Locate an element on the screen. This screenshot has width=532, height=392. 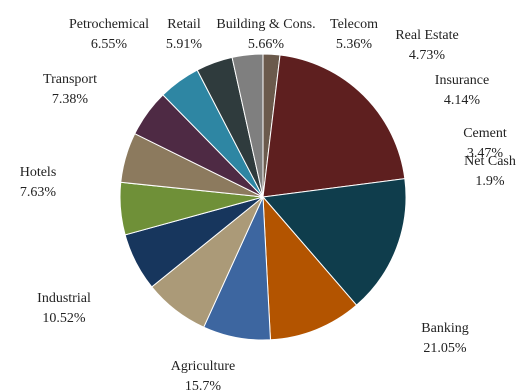
slice-label-telecom: Telecom is located at coordinates (354, 24).